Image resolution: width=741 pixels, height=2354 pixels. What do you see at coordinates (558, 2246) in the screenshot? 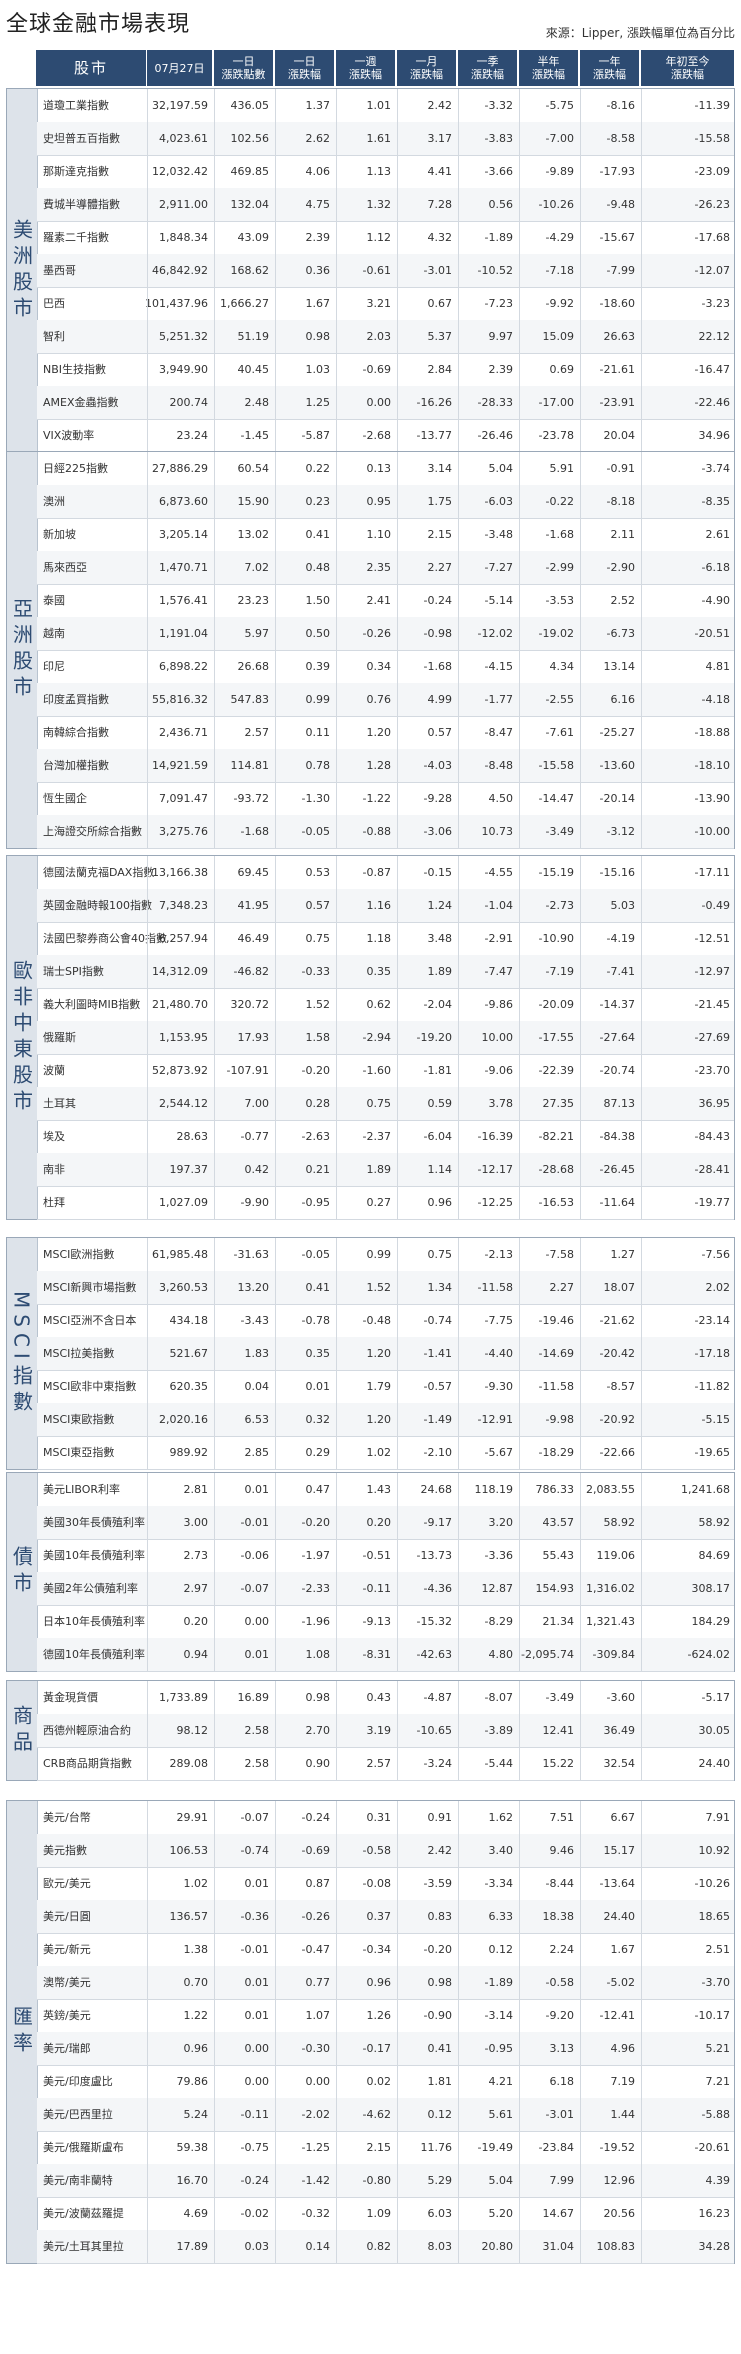
I see `row-value: 31.04` at bounding box center [558, 2246].